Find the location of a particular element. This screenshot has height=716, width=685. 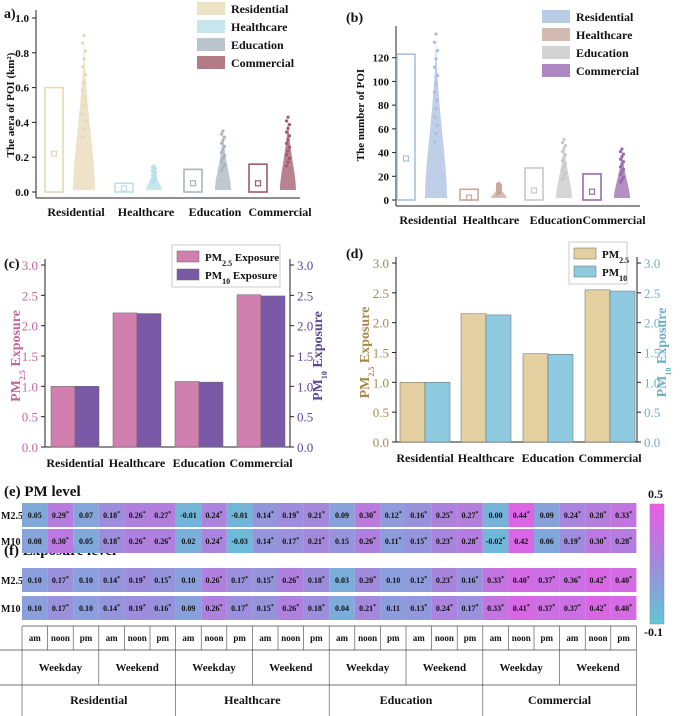

panel-a-ylabel: The aera of POI (km²) is located at coordinates (11, 104).